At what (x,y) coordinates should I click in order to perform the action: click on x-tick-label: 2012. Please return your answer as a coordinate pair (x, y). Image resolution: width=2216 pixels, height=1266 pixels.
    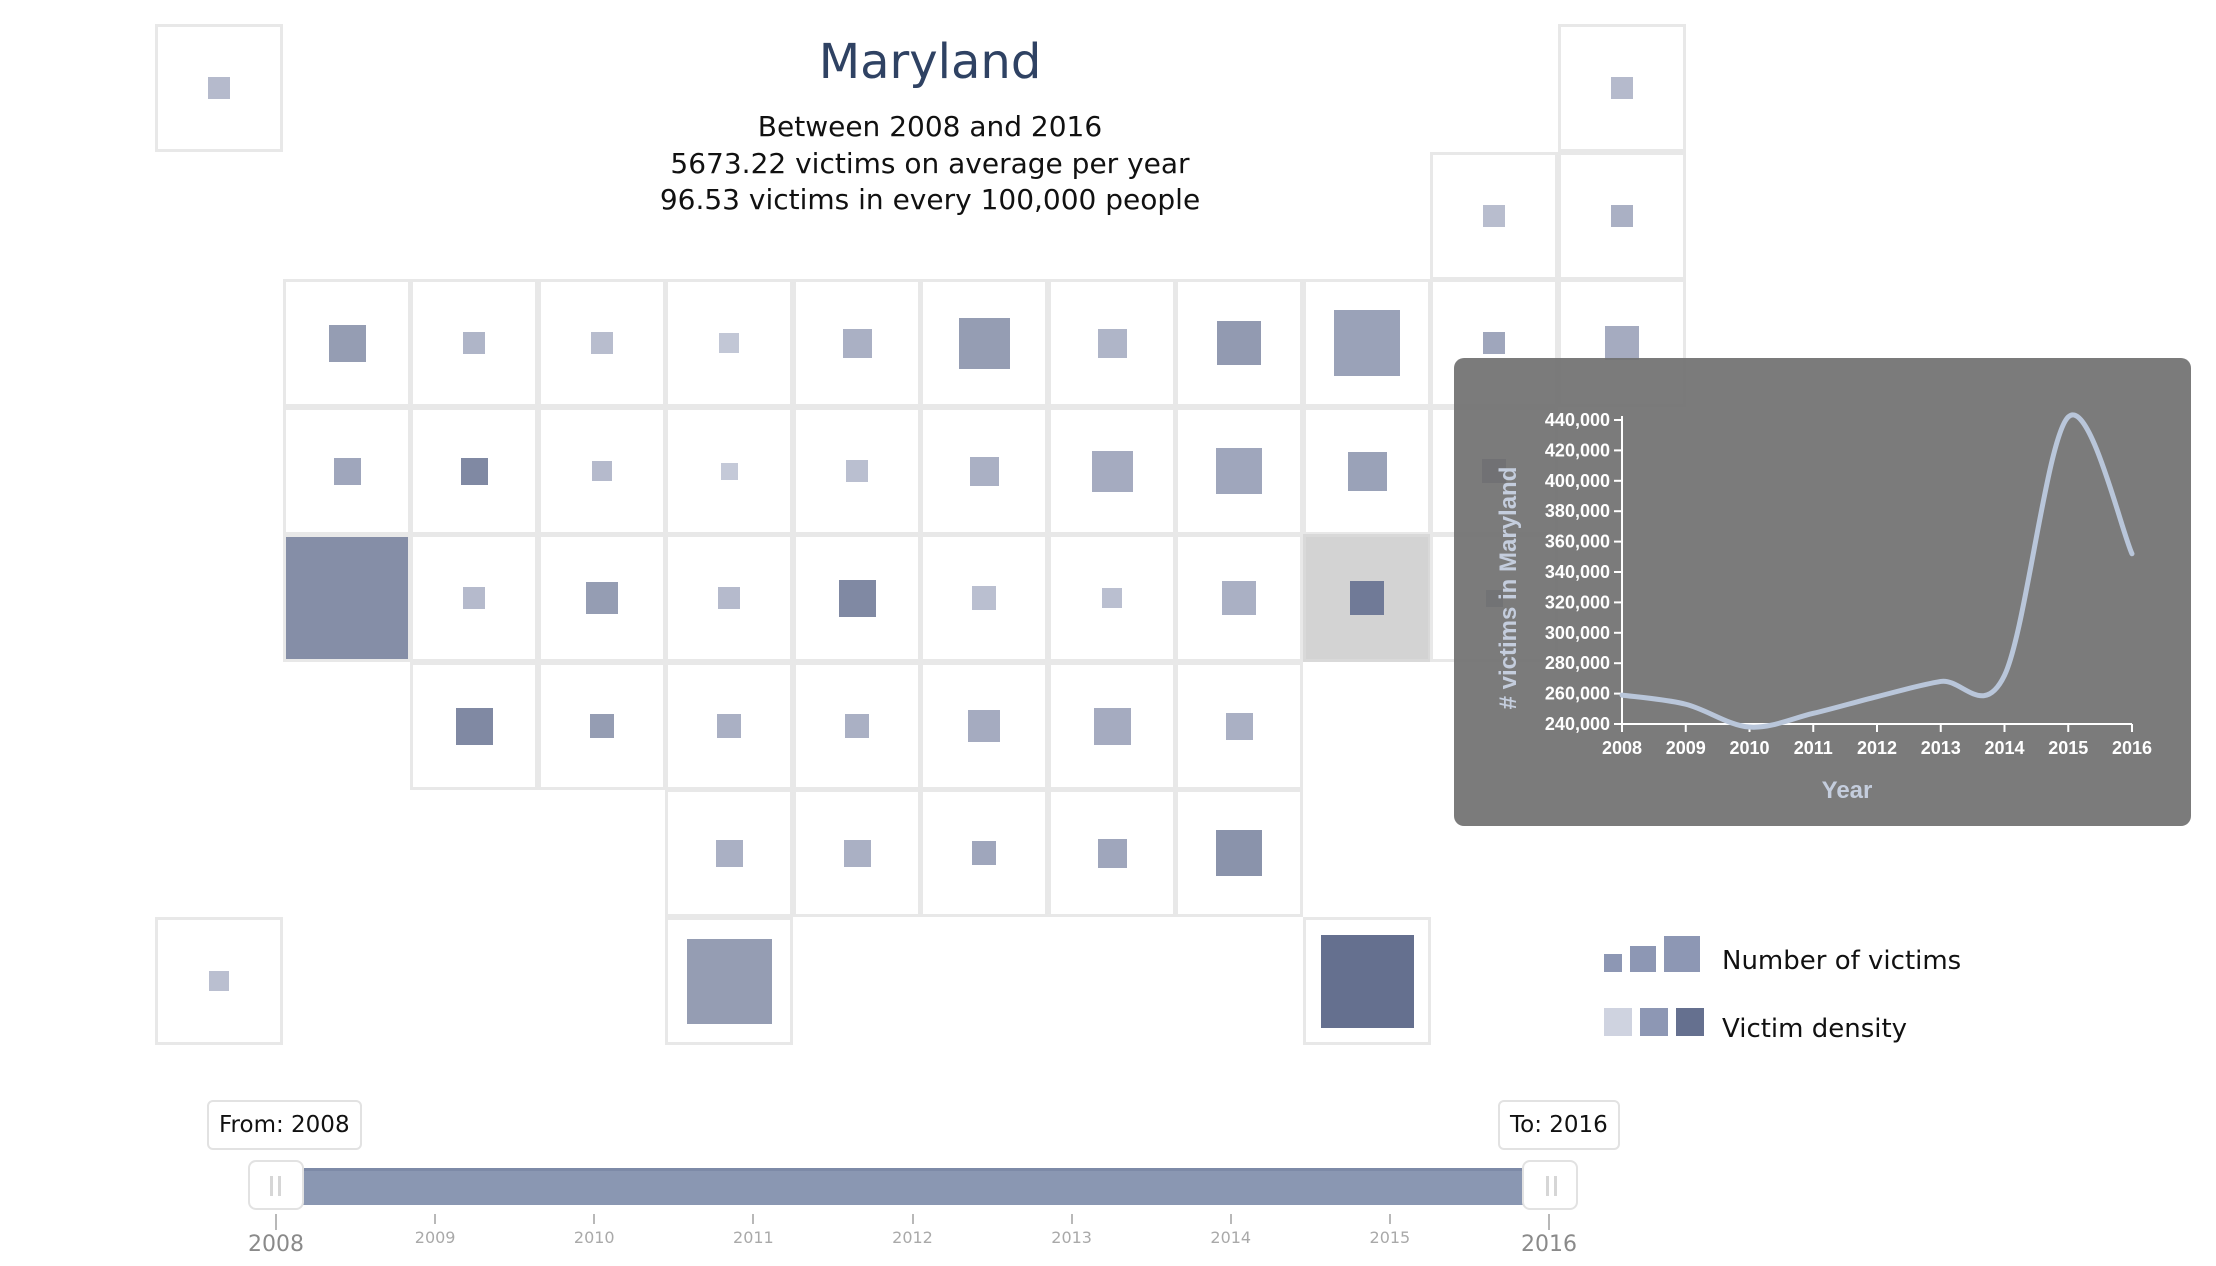
    Looking at the image, I should click on (1877, 748).